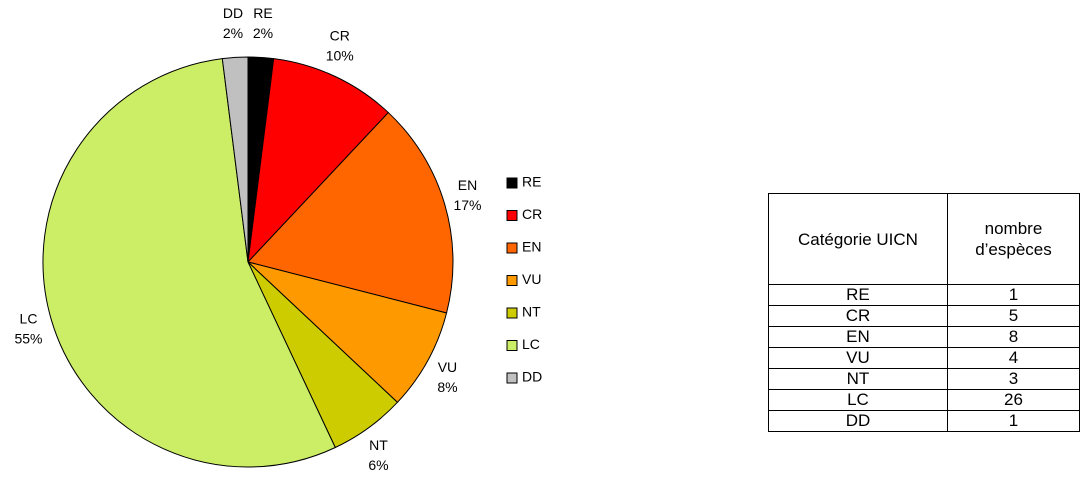 This screenshot has height=477, width=1080. What do you see at coordinates (1013, 358) in the screenshot?
I see `table-cell: 4` at bounding box center [1013, 358].